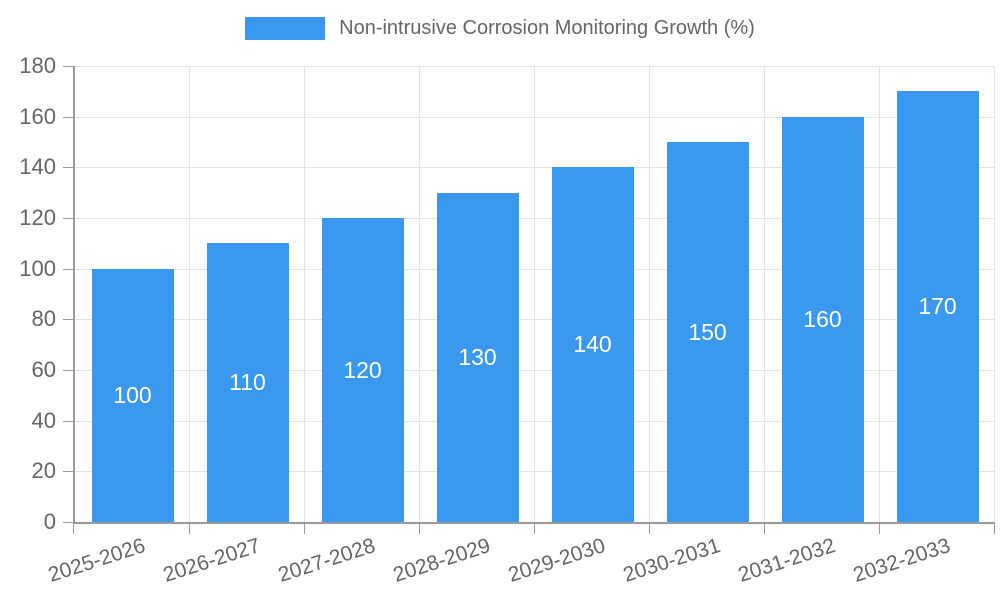  What do you see at coordinates (285, 28) in the screenshot?
I see `legend-swatch-icon` at bounding box center [285, 28].